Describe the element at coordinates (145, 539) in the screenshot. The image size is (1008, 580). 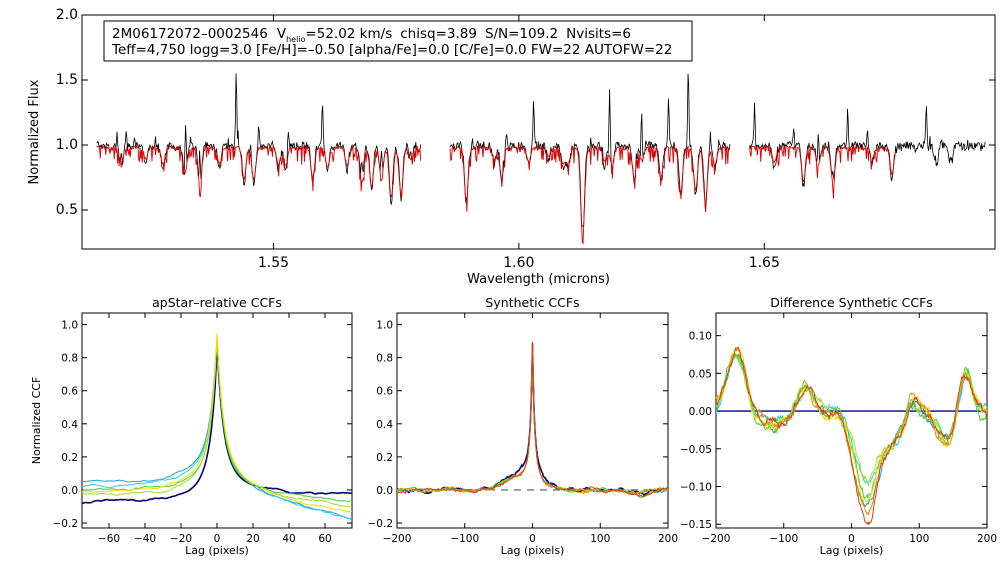
I see `apstar-xtick-label: −40` at that location.